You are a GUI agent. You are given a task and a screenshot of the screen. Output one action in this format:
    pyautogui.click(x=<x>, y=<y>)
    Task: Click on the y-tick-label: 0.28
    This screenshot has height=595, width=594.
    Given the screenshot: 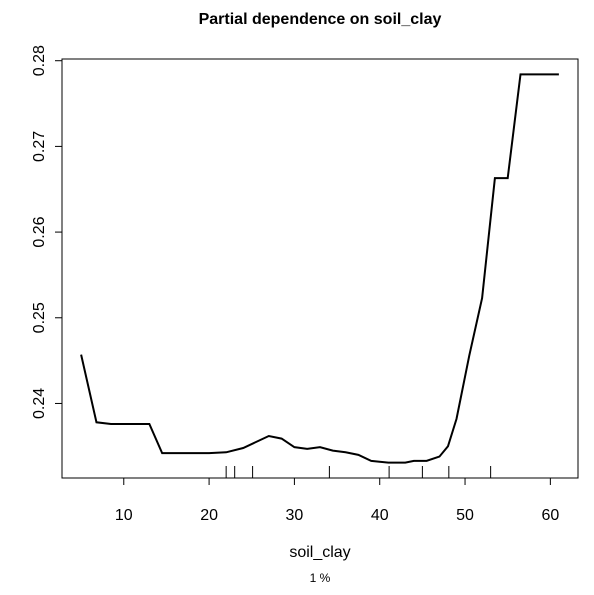 What is the action you would take?
    pyautogui.click(x=39, y=60)
    